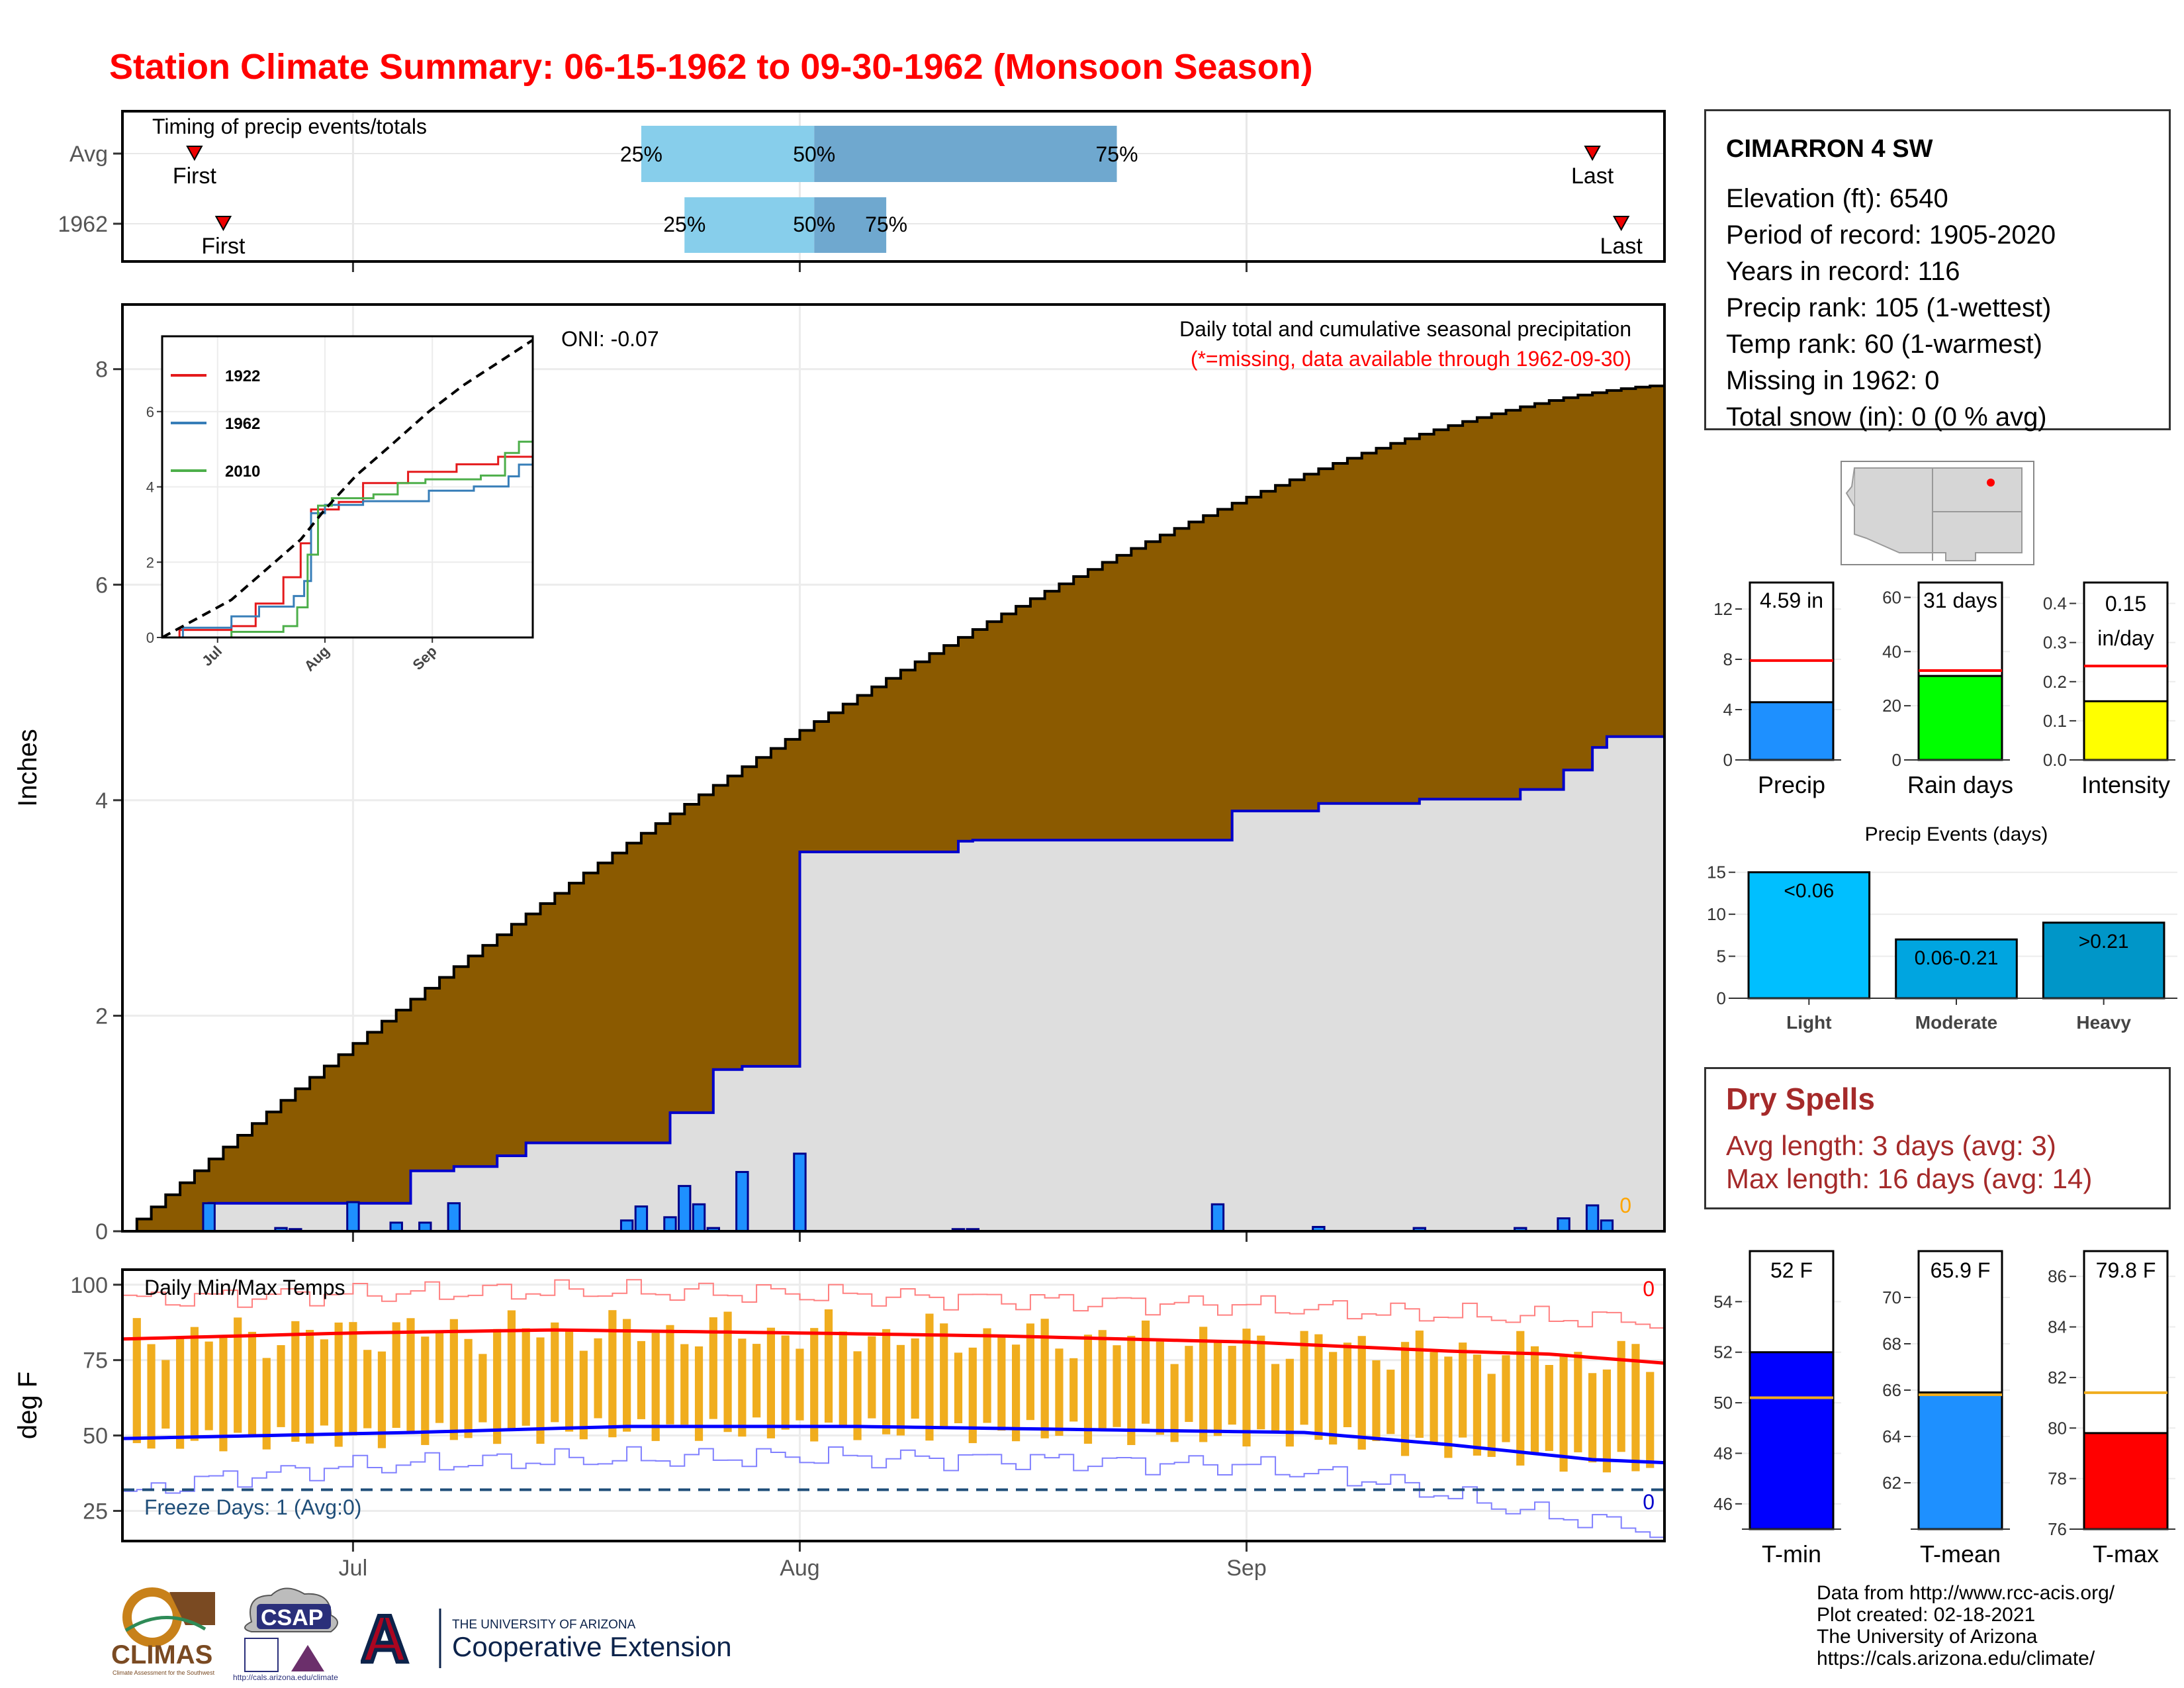 The image size is (2184, 1688). What do you see at coordinates (1891, 1390) in the screenshot?
I see `summary-y-tick-label: 66` at bounding box center [1891, 1390].